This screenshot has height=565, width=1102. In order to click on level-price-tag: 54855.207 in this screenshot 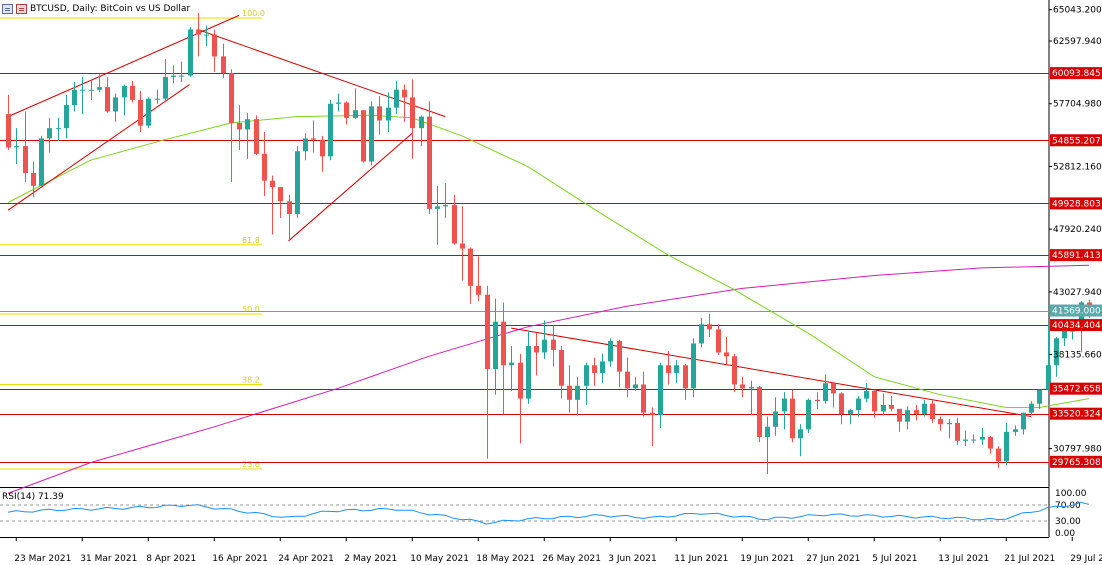, I will do `click(1076, 141)`.